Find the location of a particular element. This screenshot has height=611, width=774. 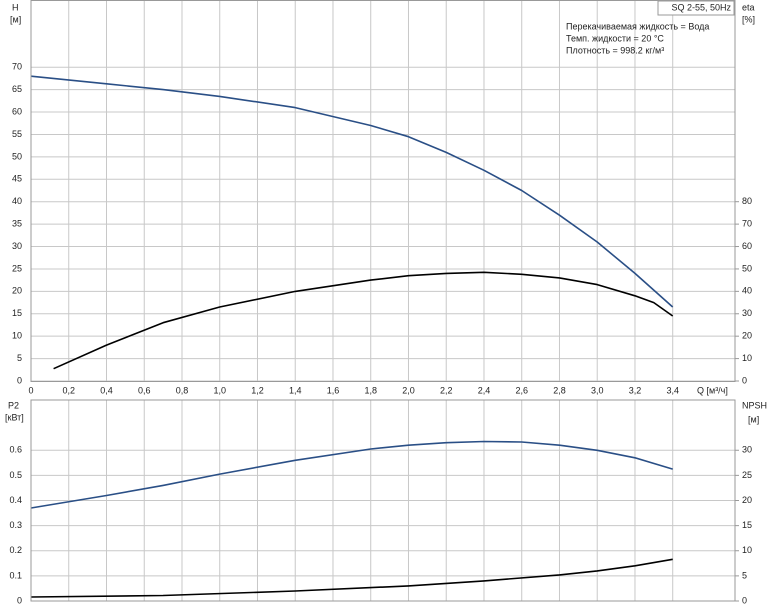

x-tick-label: 2,4 is located at coordinates (484, 390).